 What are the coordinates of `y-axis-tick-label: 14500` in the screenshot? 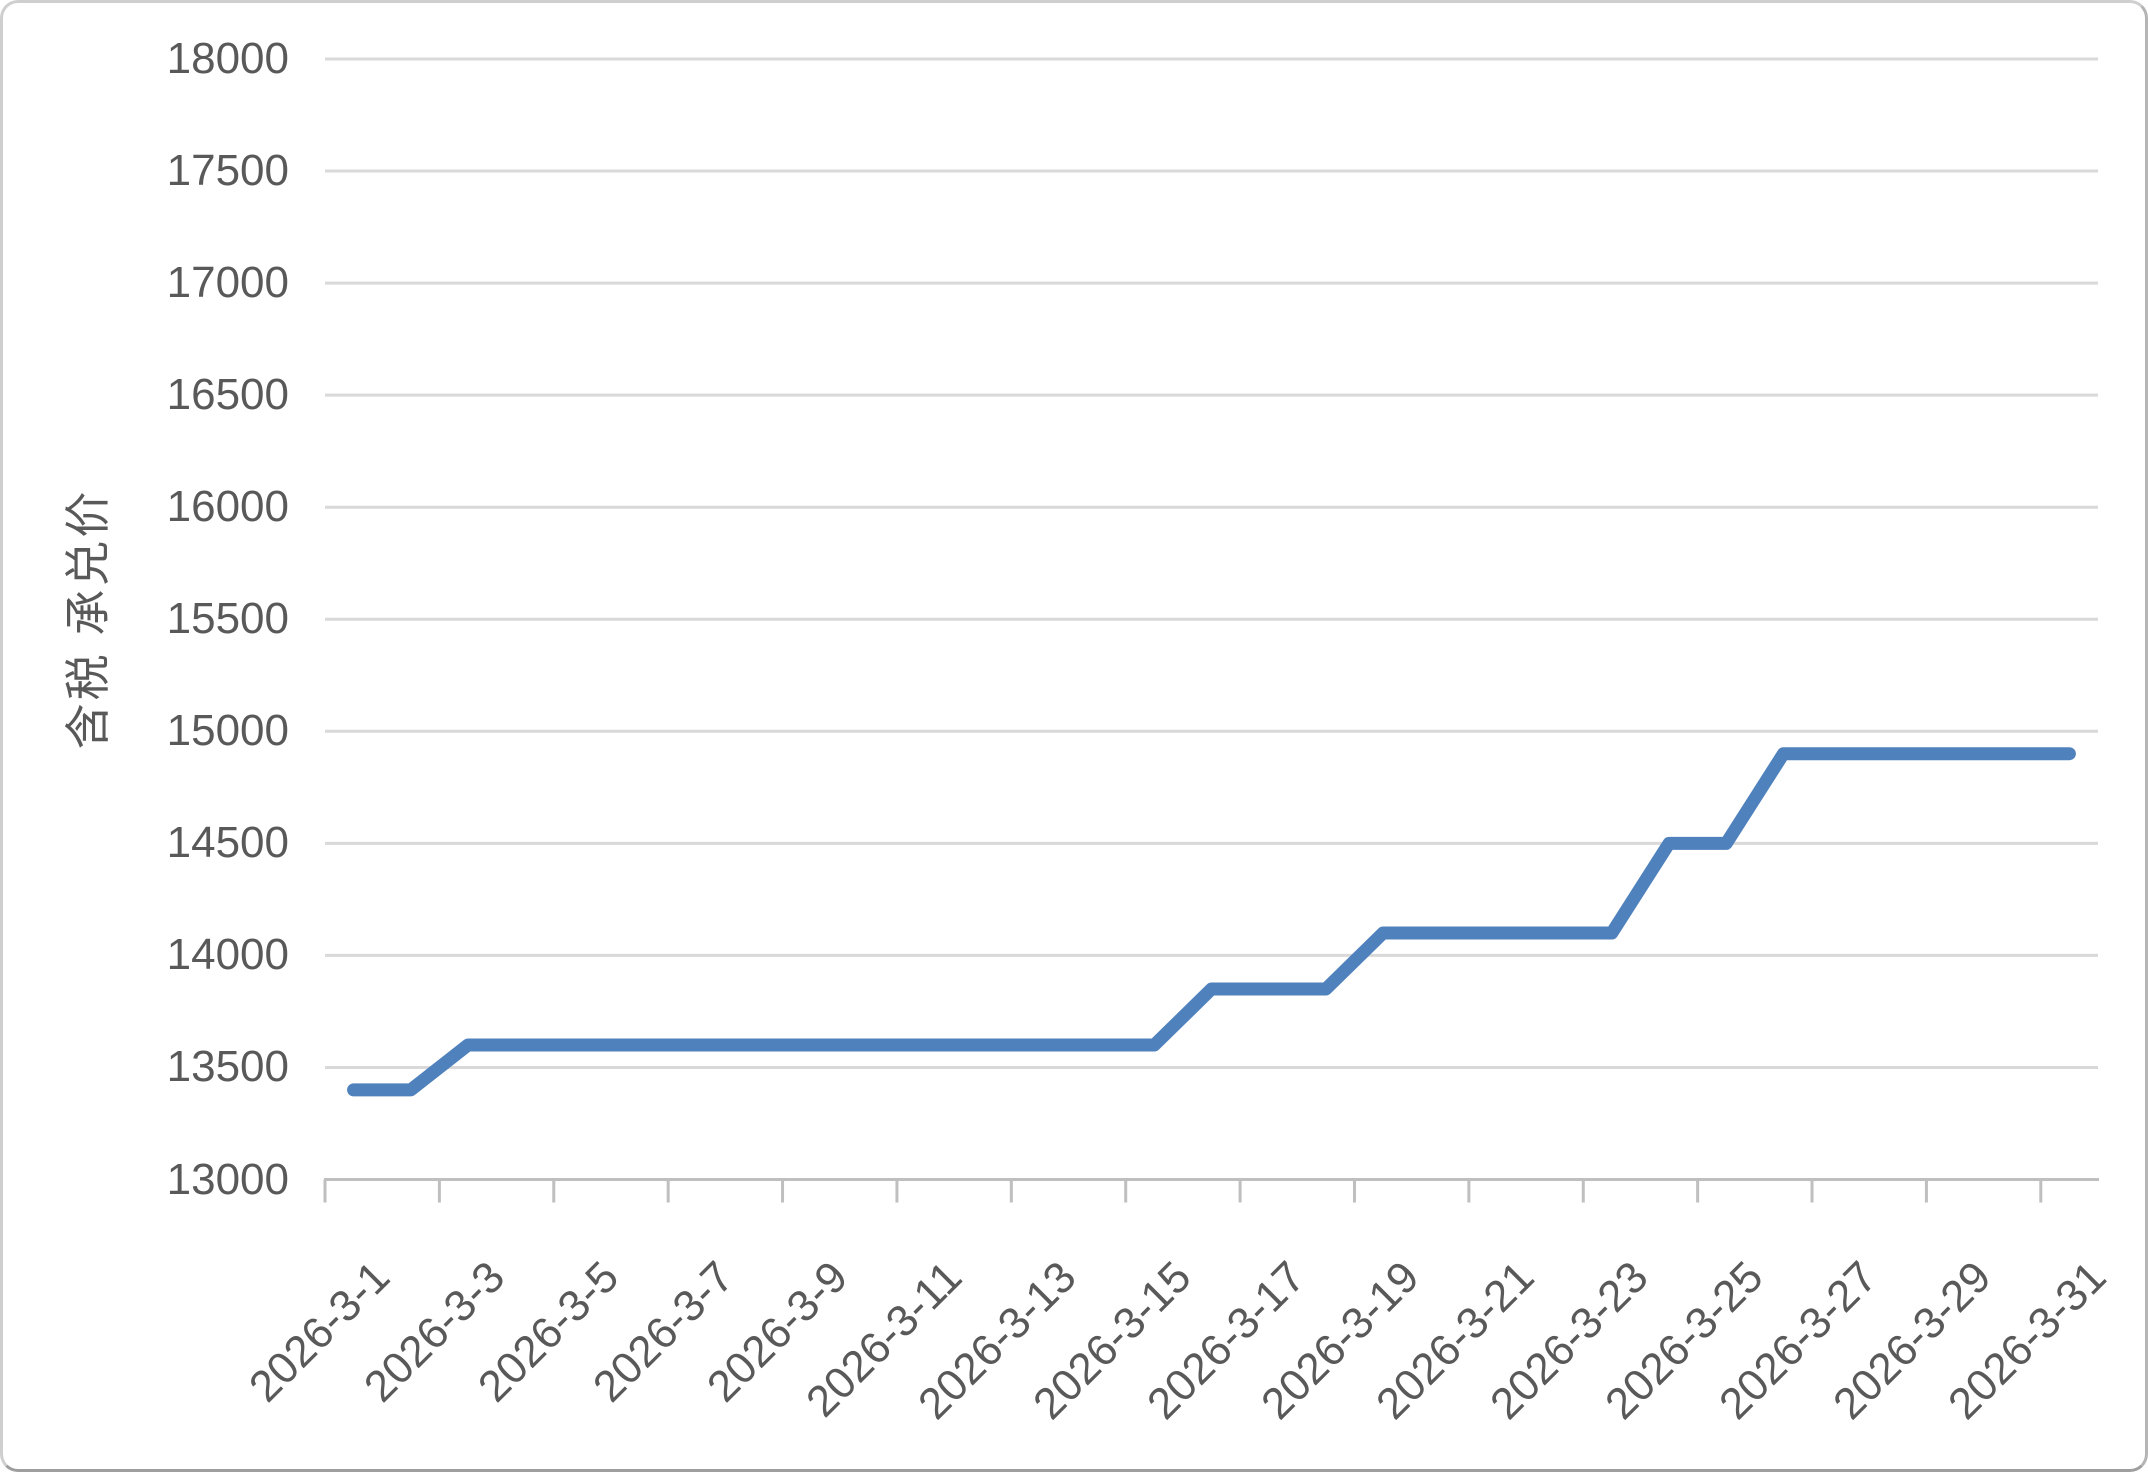 It's located at (227, 843).